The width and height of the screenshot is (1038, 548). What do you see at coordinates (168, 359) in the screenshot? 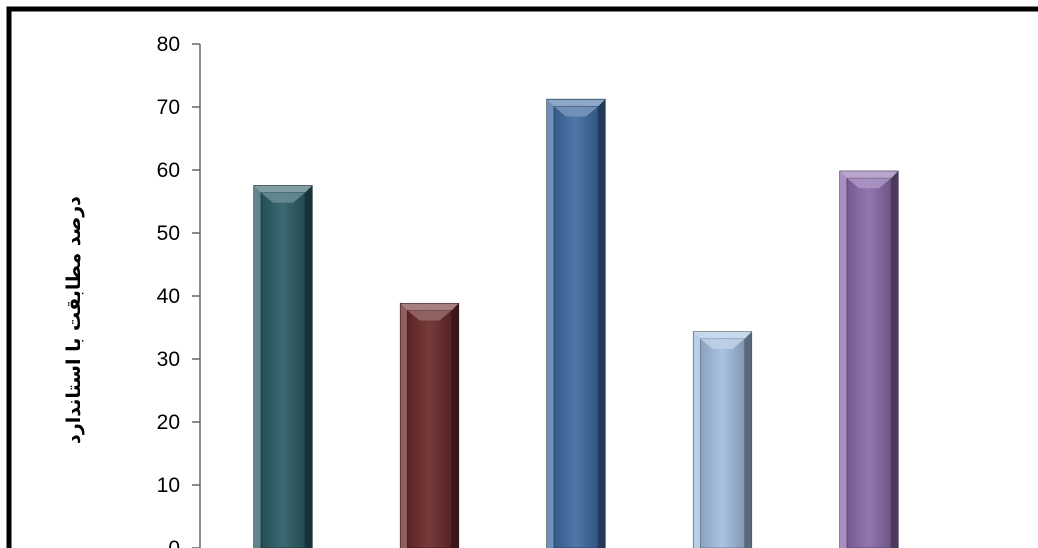
I see `y-tick-label: 30` at bounding box center [168, 359].